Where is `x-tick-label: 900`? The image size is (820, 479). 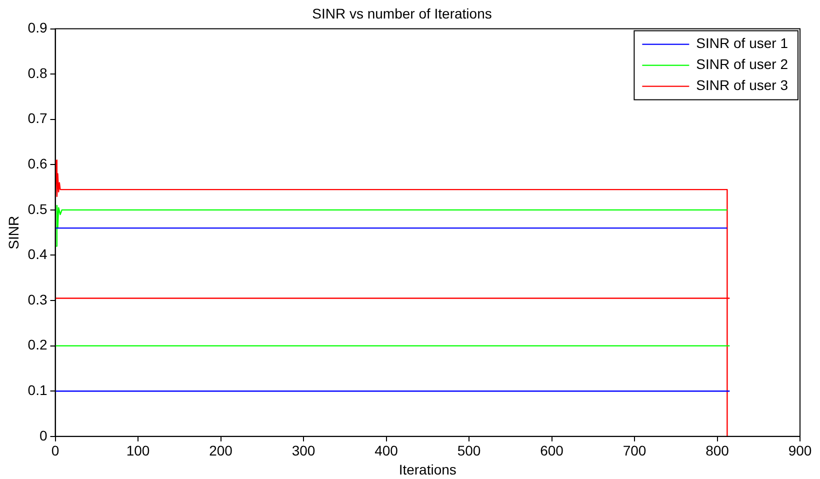 x-tick-label: 900 is located at coordinates (800, 450).